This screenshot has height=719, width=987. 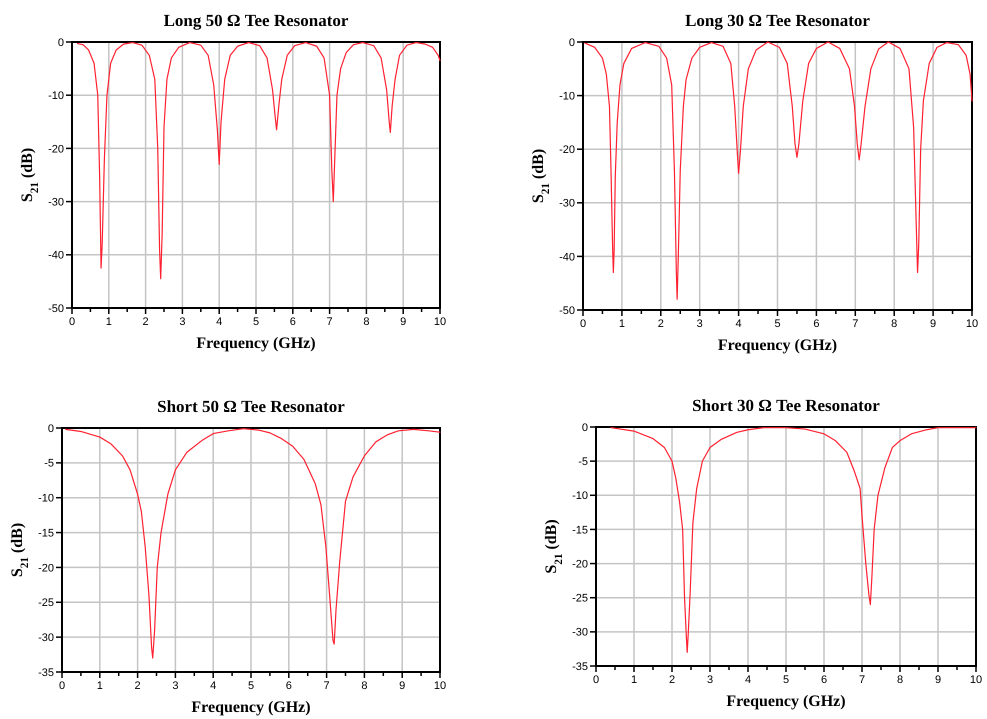 What do you see at coordinates (256, 20) in the screenshot?
I see `chart-title: Long 50 Ω Tee Resonator` at bounding box center [256, 20].